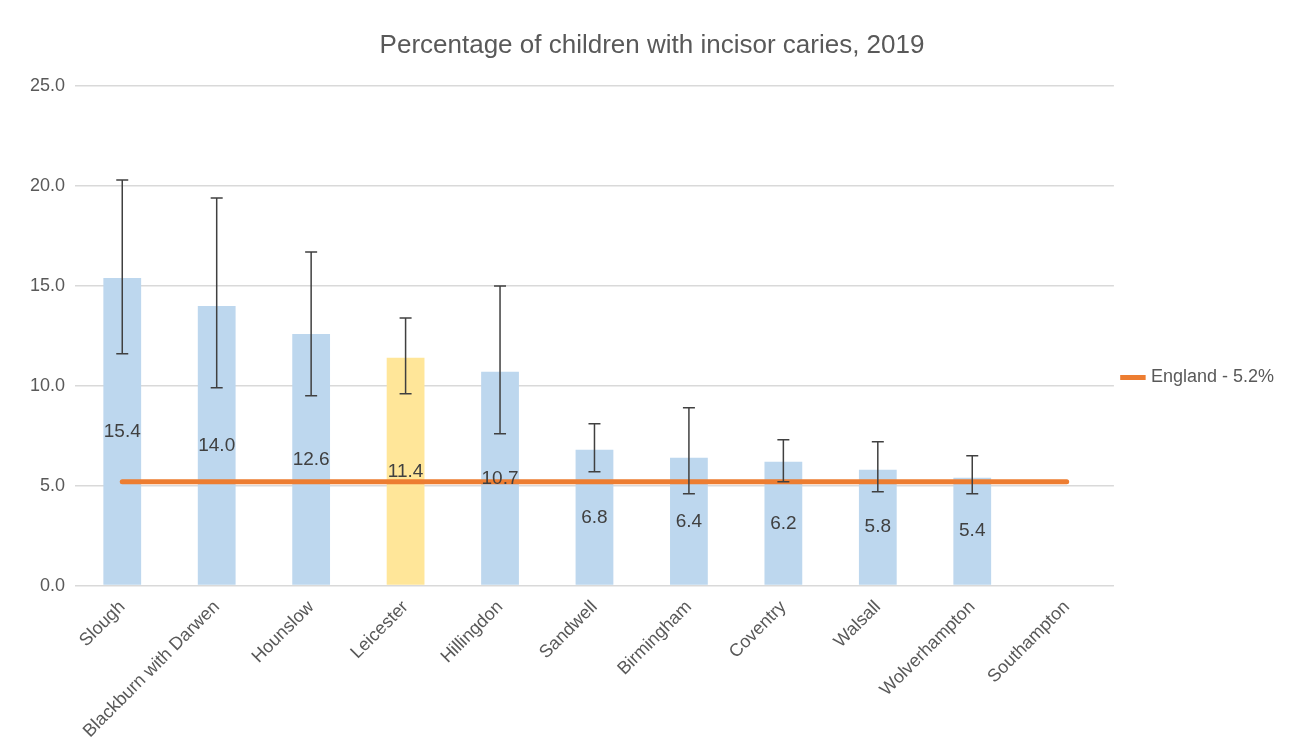  I want to click on y-tick-label: 10.0, so click(47, 384).